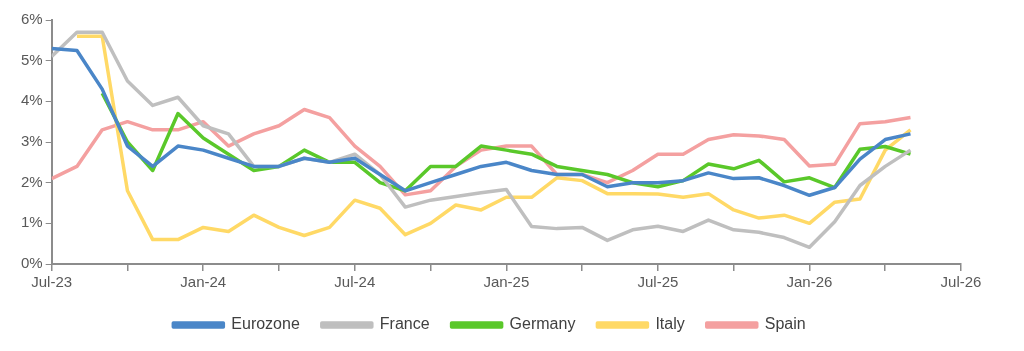  What do you see at coordinates (31, 100) in the screenshot?
I see `y-tick-label: 4%` at bounding box center [31, 100].